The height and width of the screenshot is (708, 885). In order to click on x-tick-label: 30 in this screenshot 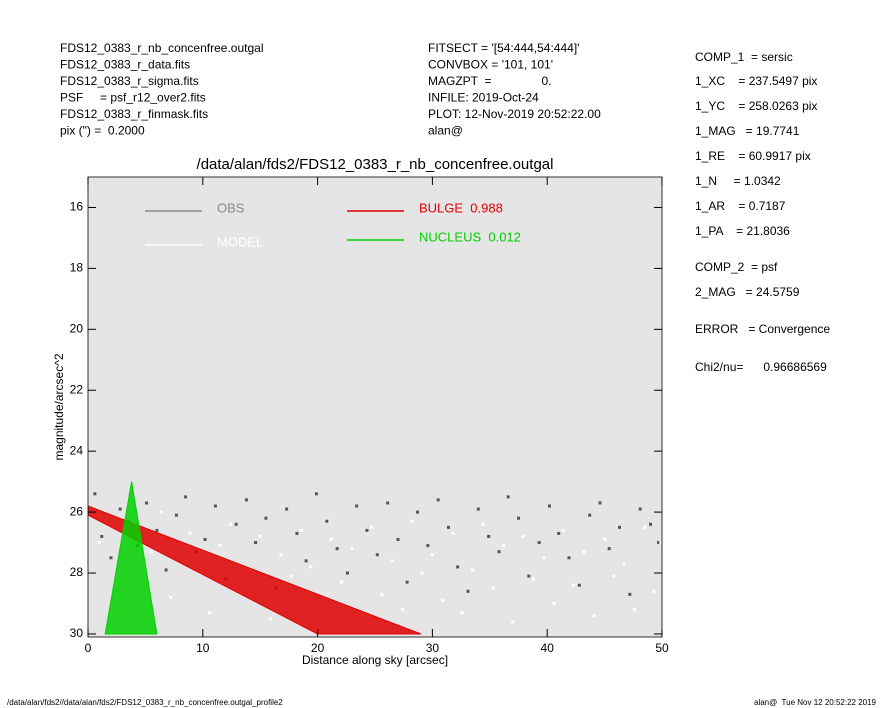, I will do `click(433, 648)`.